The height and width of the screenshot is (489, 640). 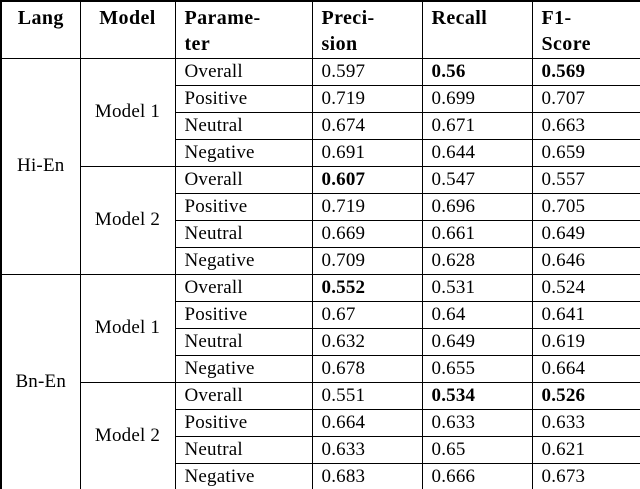 I want to click on precision-cell: 0.683, so click(x=367, y=475).